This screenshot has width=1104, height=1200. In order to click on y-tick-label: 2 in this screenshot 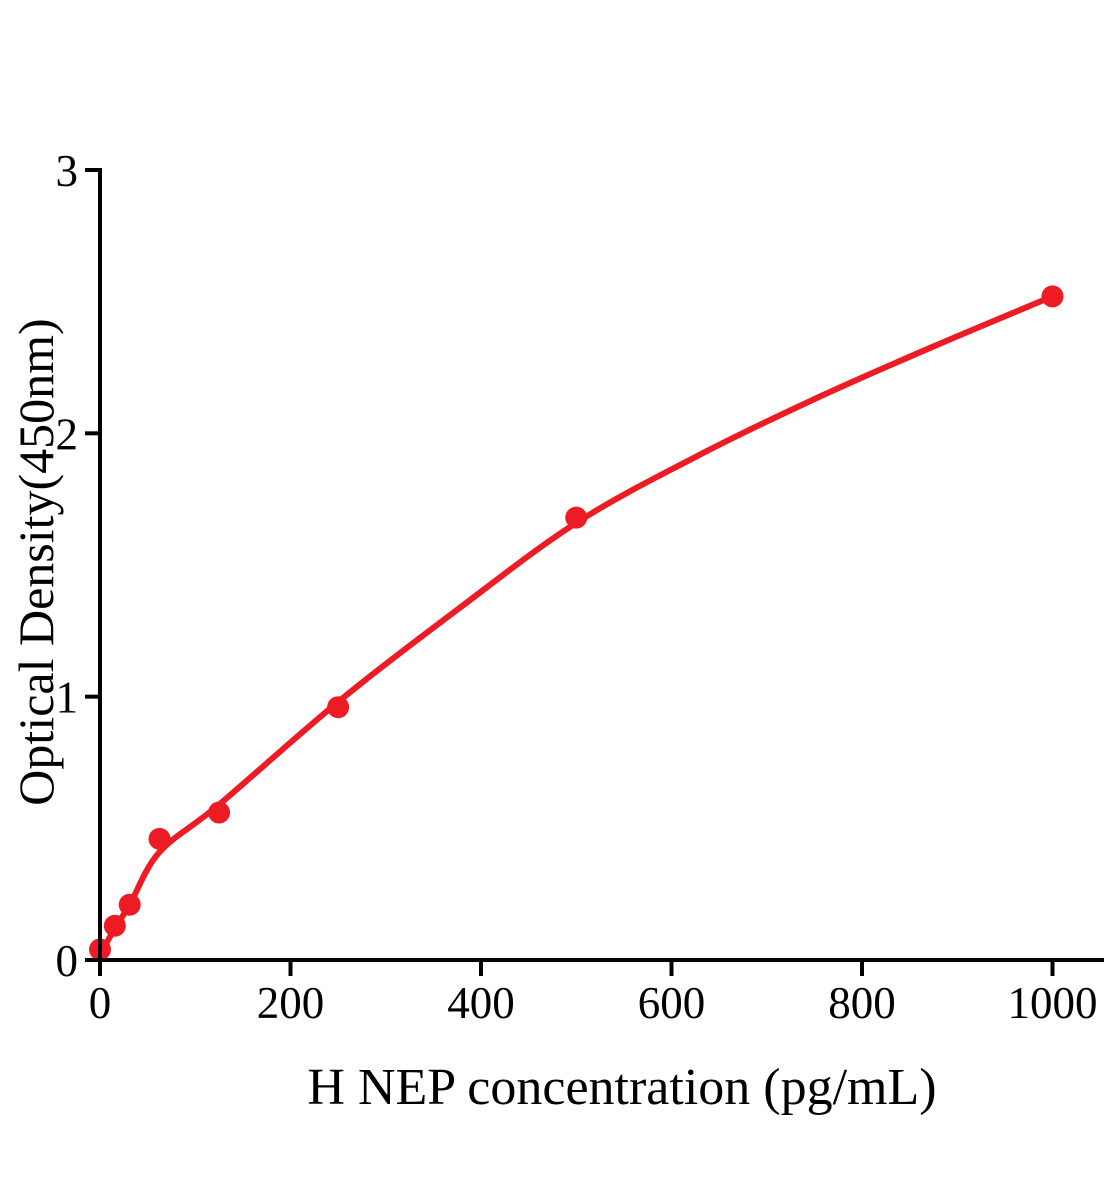, I will do `click(67, 434)`.